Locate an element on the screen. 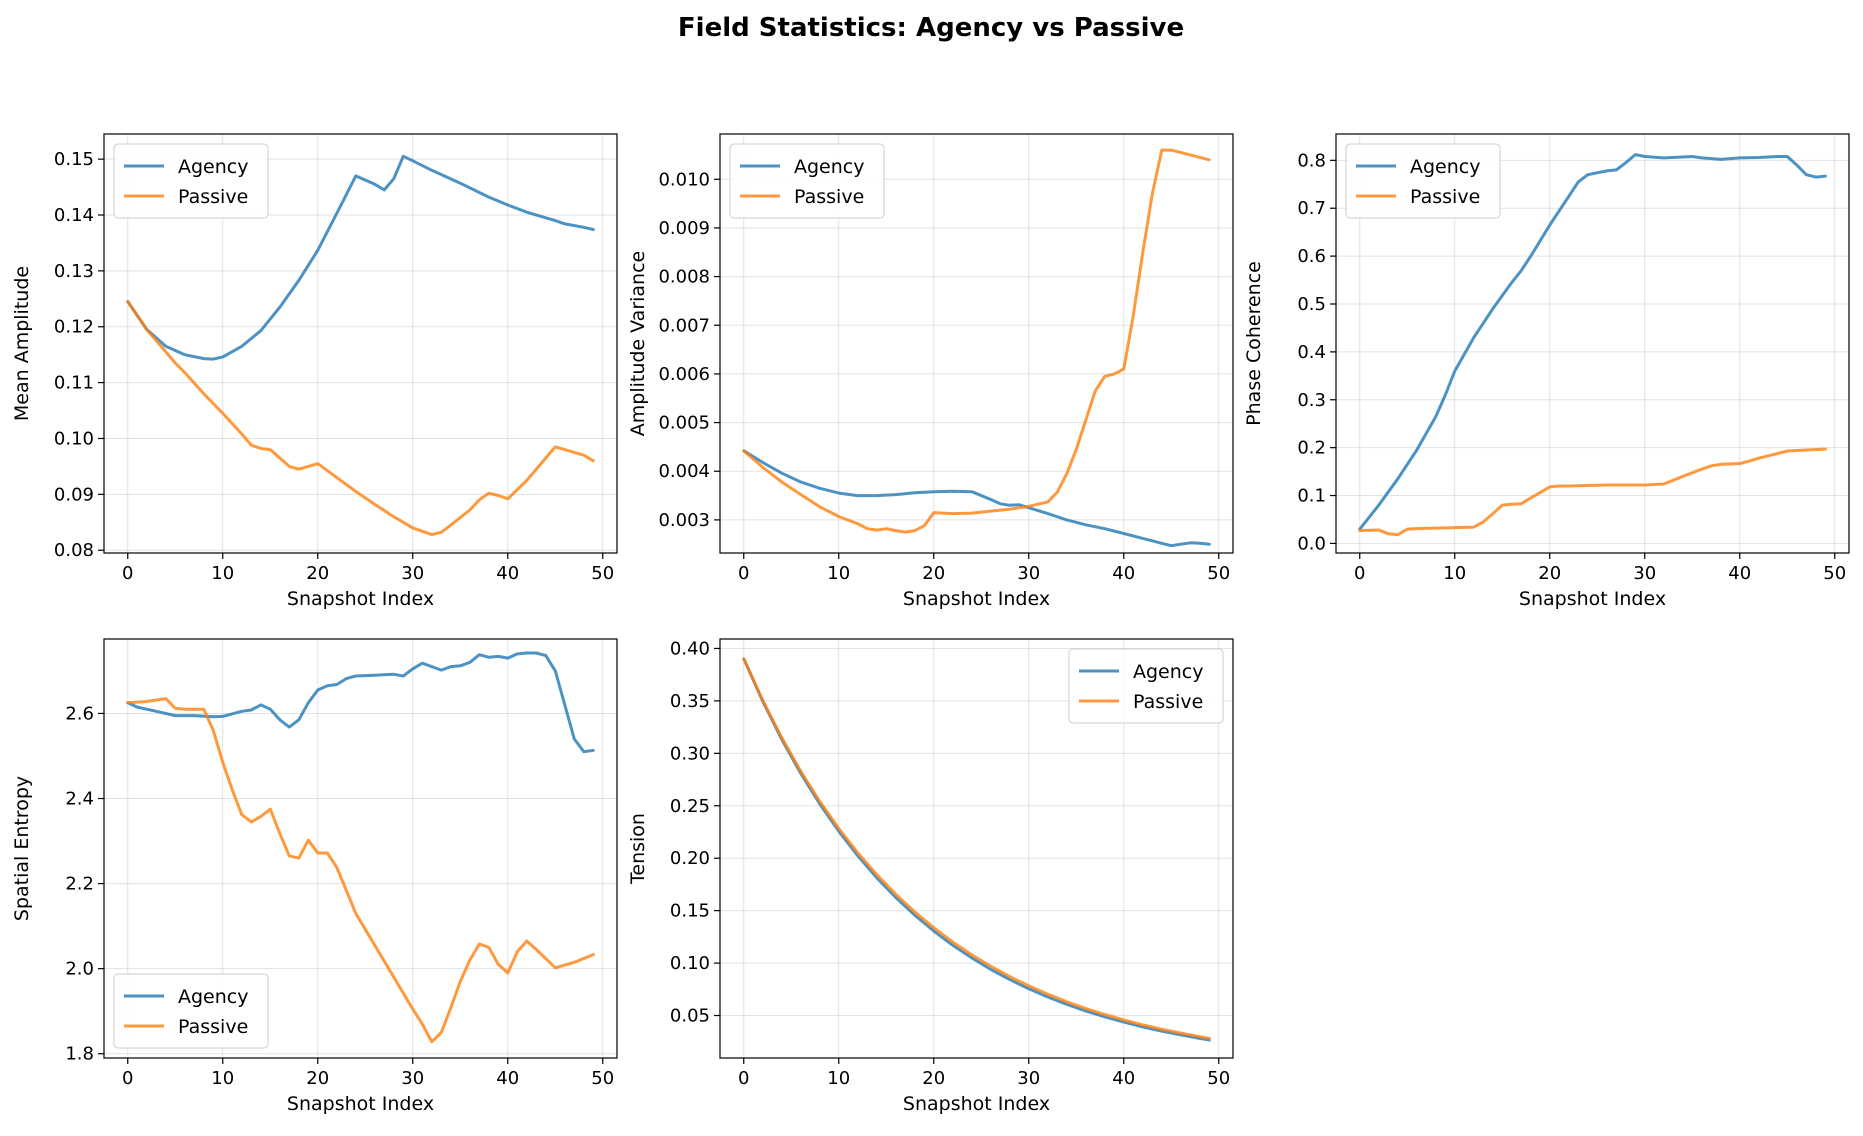  y-tick-label: 0.14 is located at coordinates (74, 215).